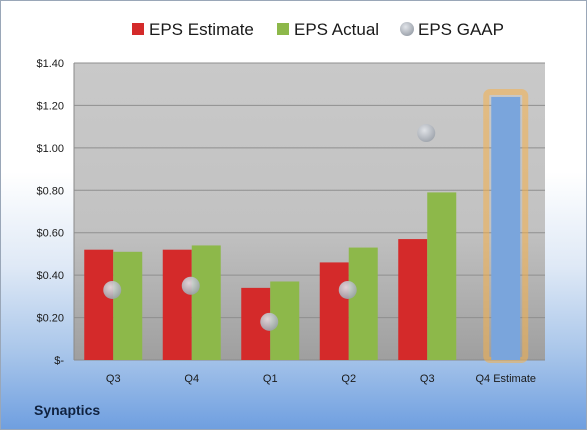 This screenshot has height=430, width=587. Describe the element at coordinates (50, 149) in the screenshot. I see `y-tick-label: $1.00` at that location.